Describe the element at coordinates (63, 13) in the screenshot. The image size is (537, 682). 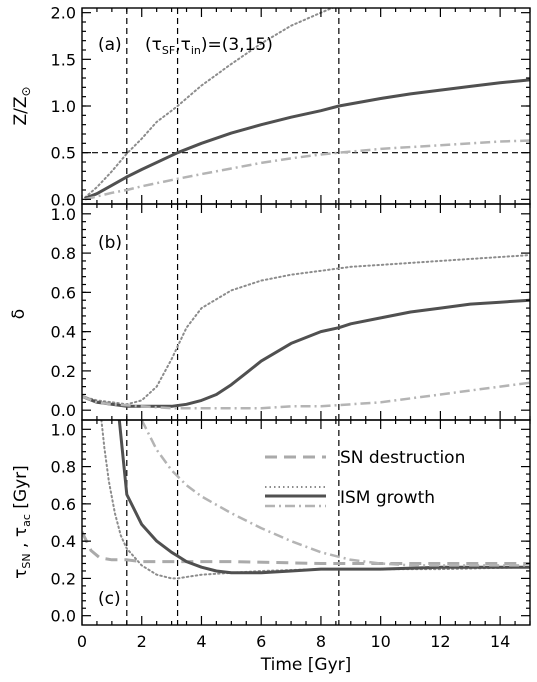
I see `y-tick-label: 2.0` at that location.